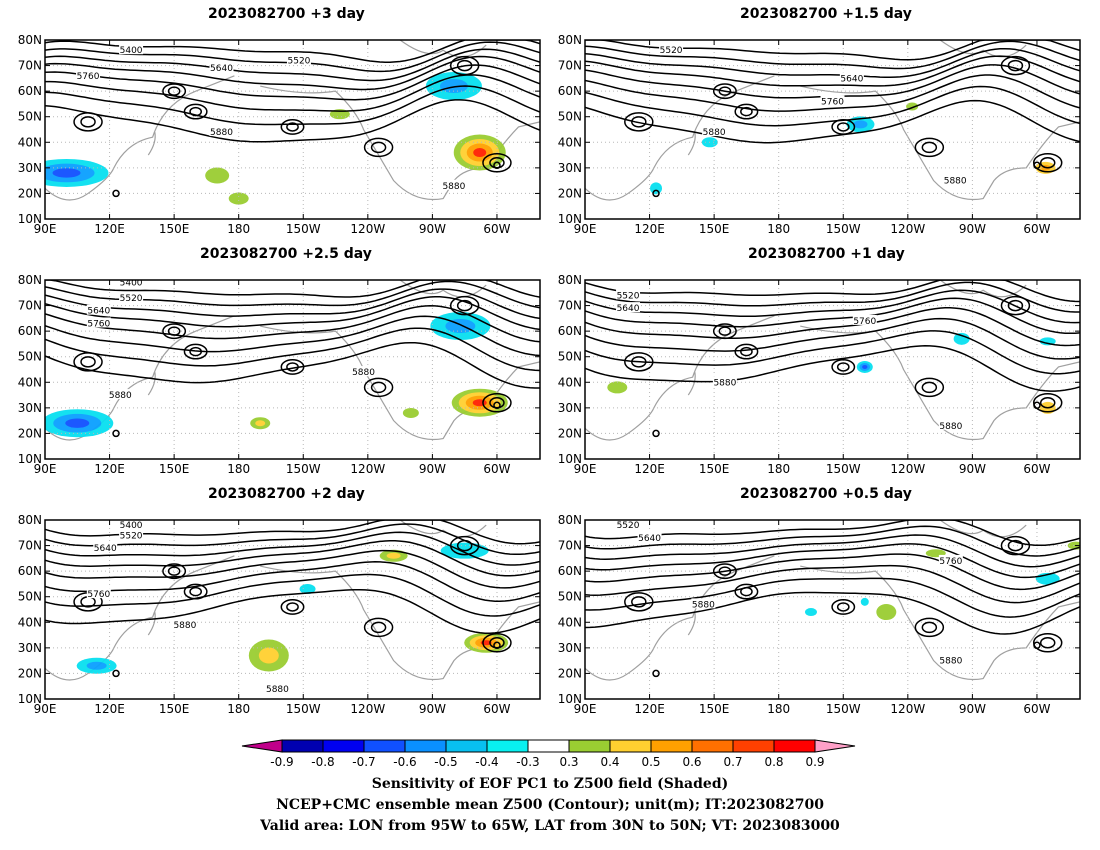  I want to click on colorbar-label: 0.5, so click(650, 761).